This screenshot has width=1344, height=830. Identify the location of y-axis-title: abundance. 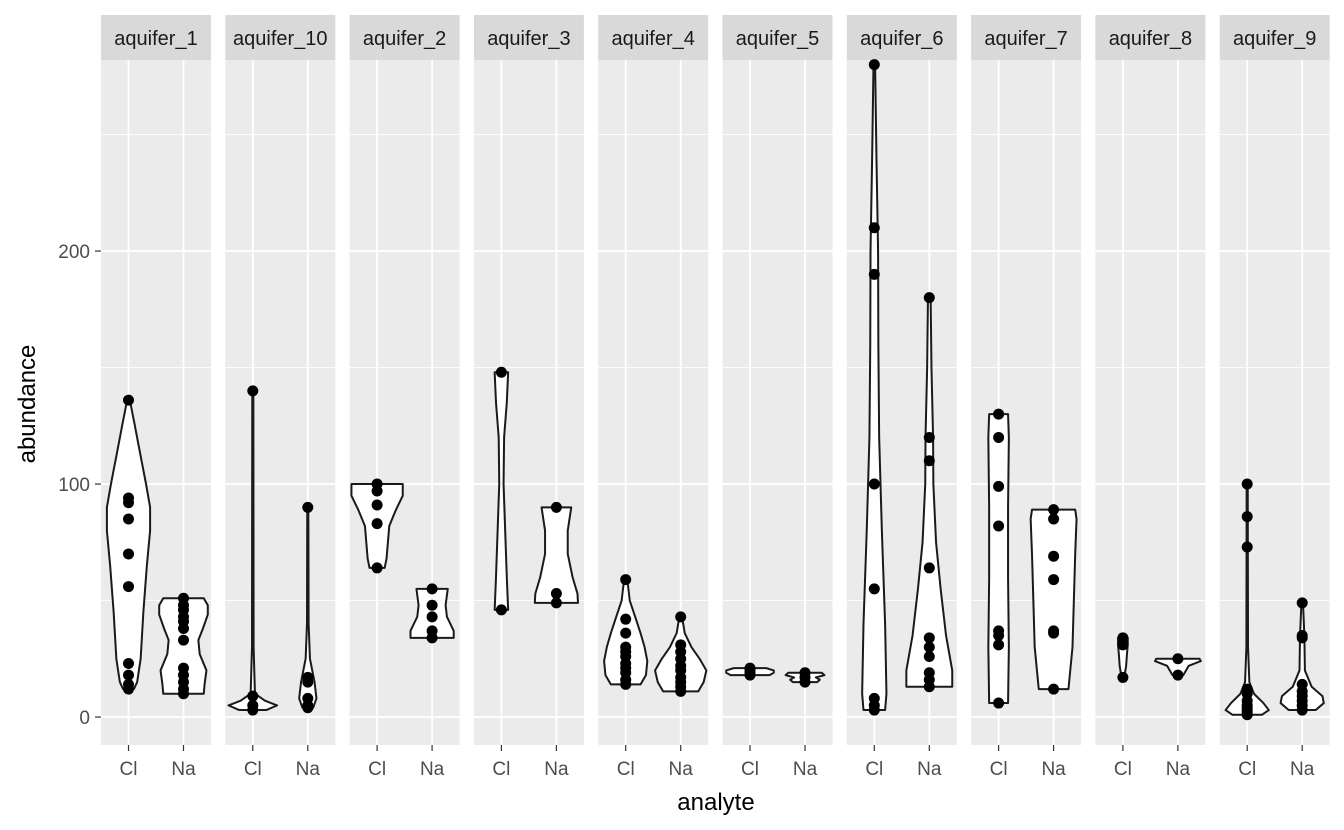
(27, 404).